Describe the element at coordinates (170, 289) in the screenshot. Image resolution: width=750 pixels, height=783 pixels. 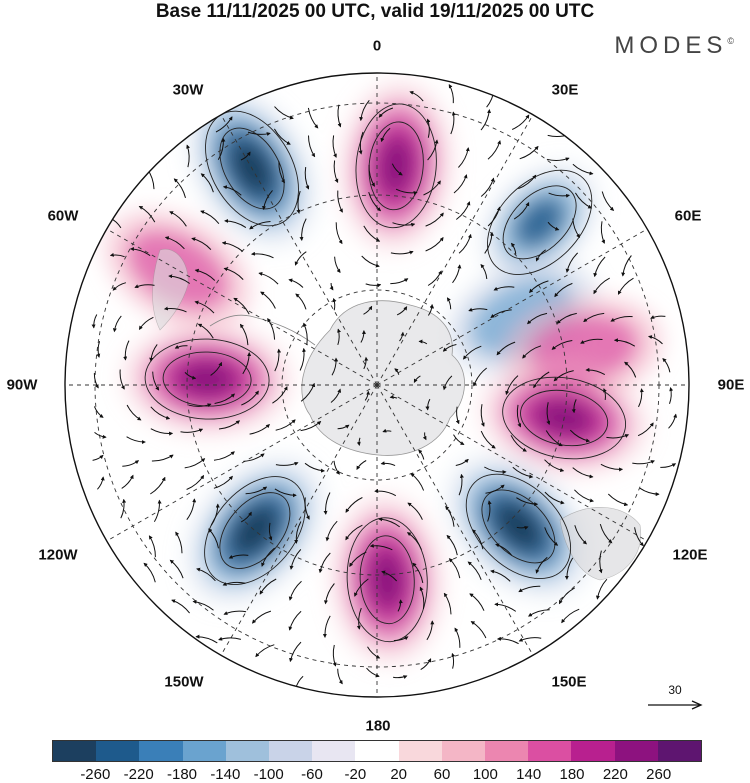
I see `south-america-tip` at that location.